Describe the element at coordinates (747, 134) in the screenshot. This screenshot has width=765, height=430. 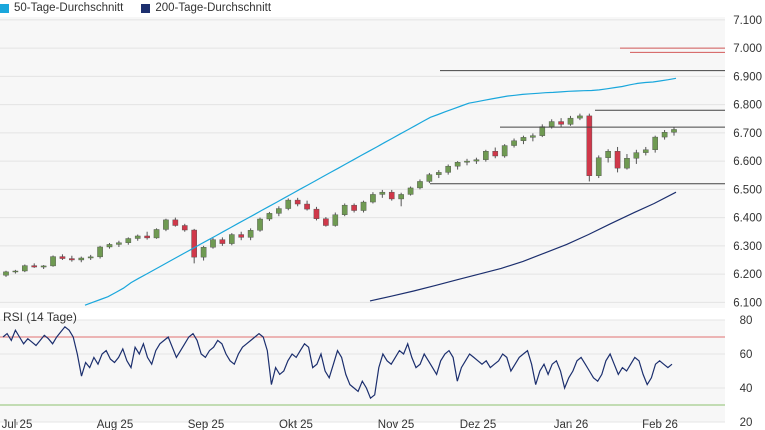
I see `y-tick-label: 6.700` at that location.